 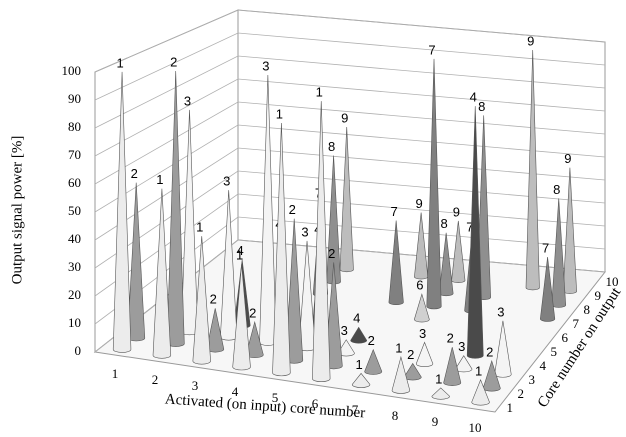 I want to click on y-tick-label: 100, so click(x=72, y=70).